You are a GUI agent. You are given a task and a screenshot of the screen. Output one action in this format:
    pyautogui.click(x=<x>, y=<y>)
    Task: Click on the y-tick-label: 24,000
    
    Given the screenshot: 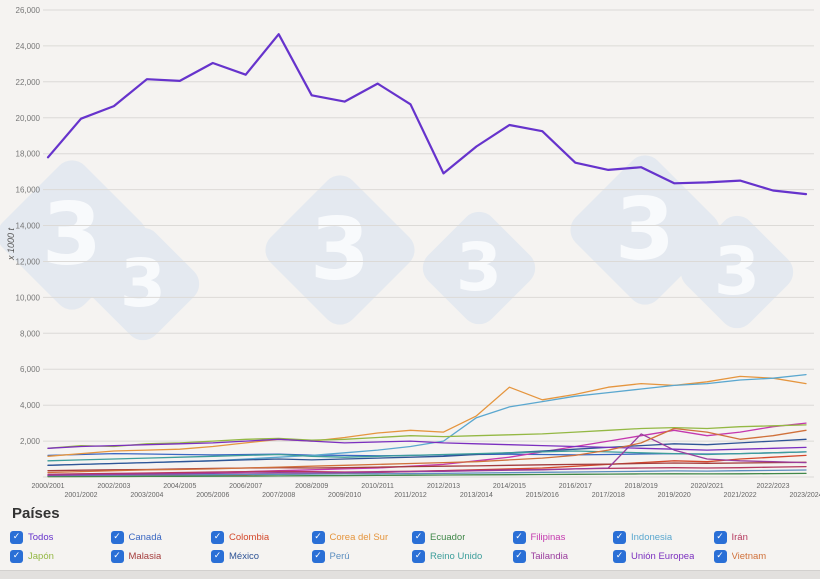 What is the action you would take?
    pyautogui.click(x=28, y=46)
    